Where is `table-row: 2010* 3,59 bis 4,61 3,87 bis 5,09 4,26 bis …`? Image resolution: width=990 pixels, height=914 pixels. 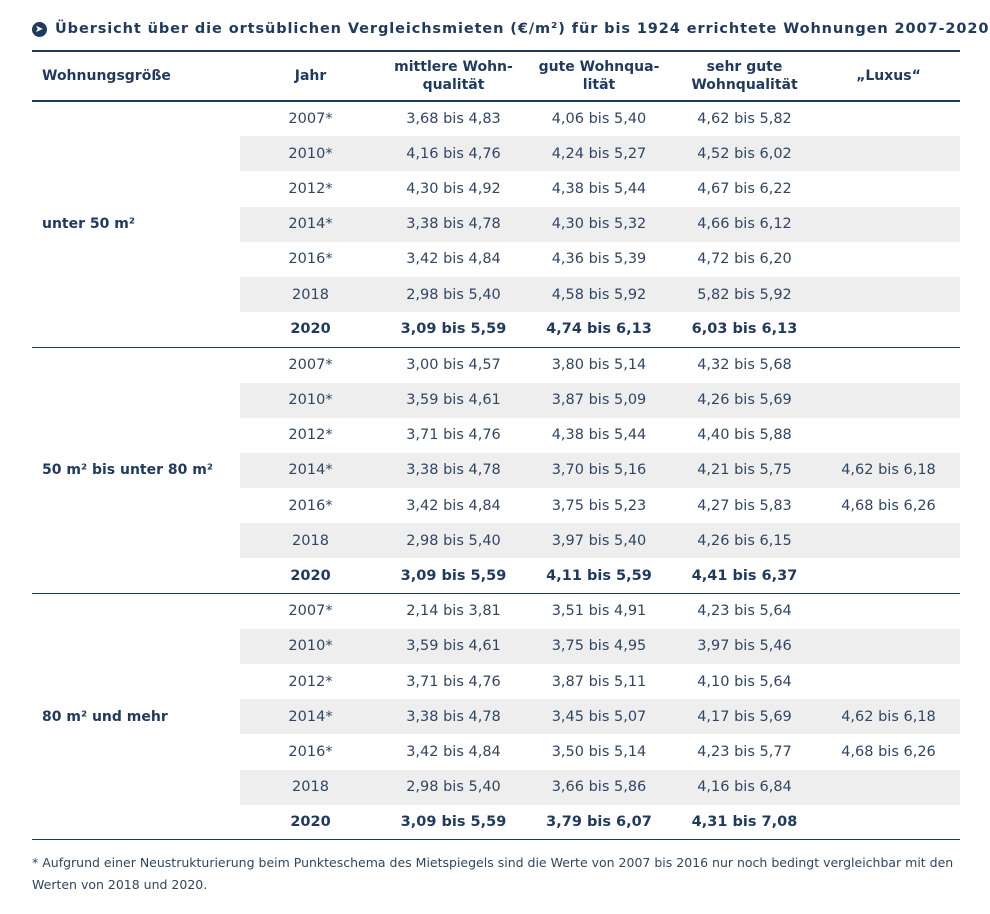
table-row: 2010* 3,59 bis 4,61 3,87 bis 5,09 4,26 bis … is located at coordinates (496, 400).